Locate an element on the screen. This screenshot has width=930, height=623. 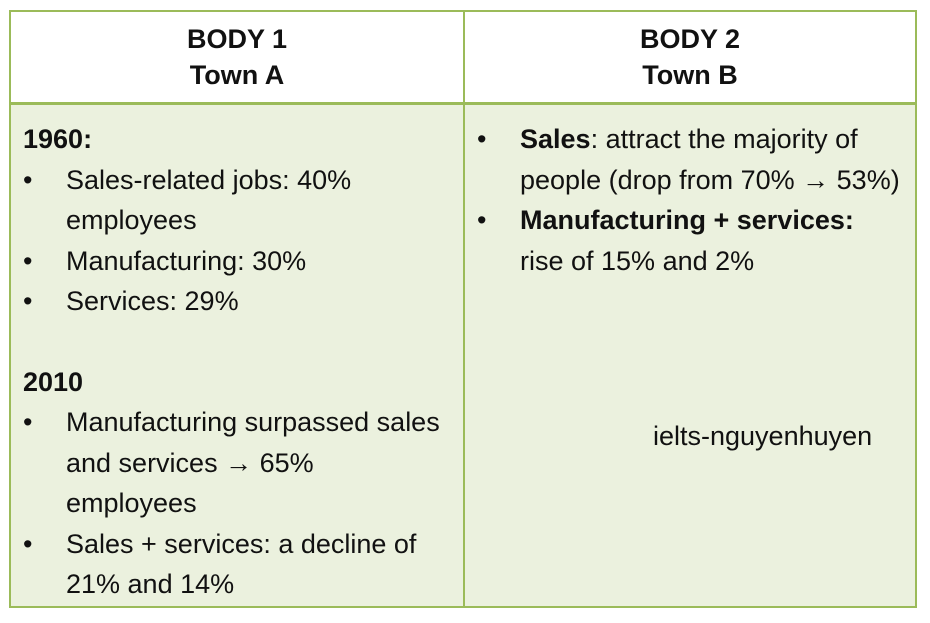
year-1960-label: 1960: is located at coordinates (58, 139).